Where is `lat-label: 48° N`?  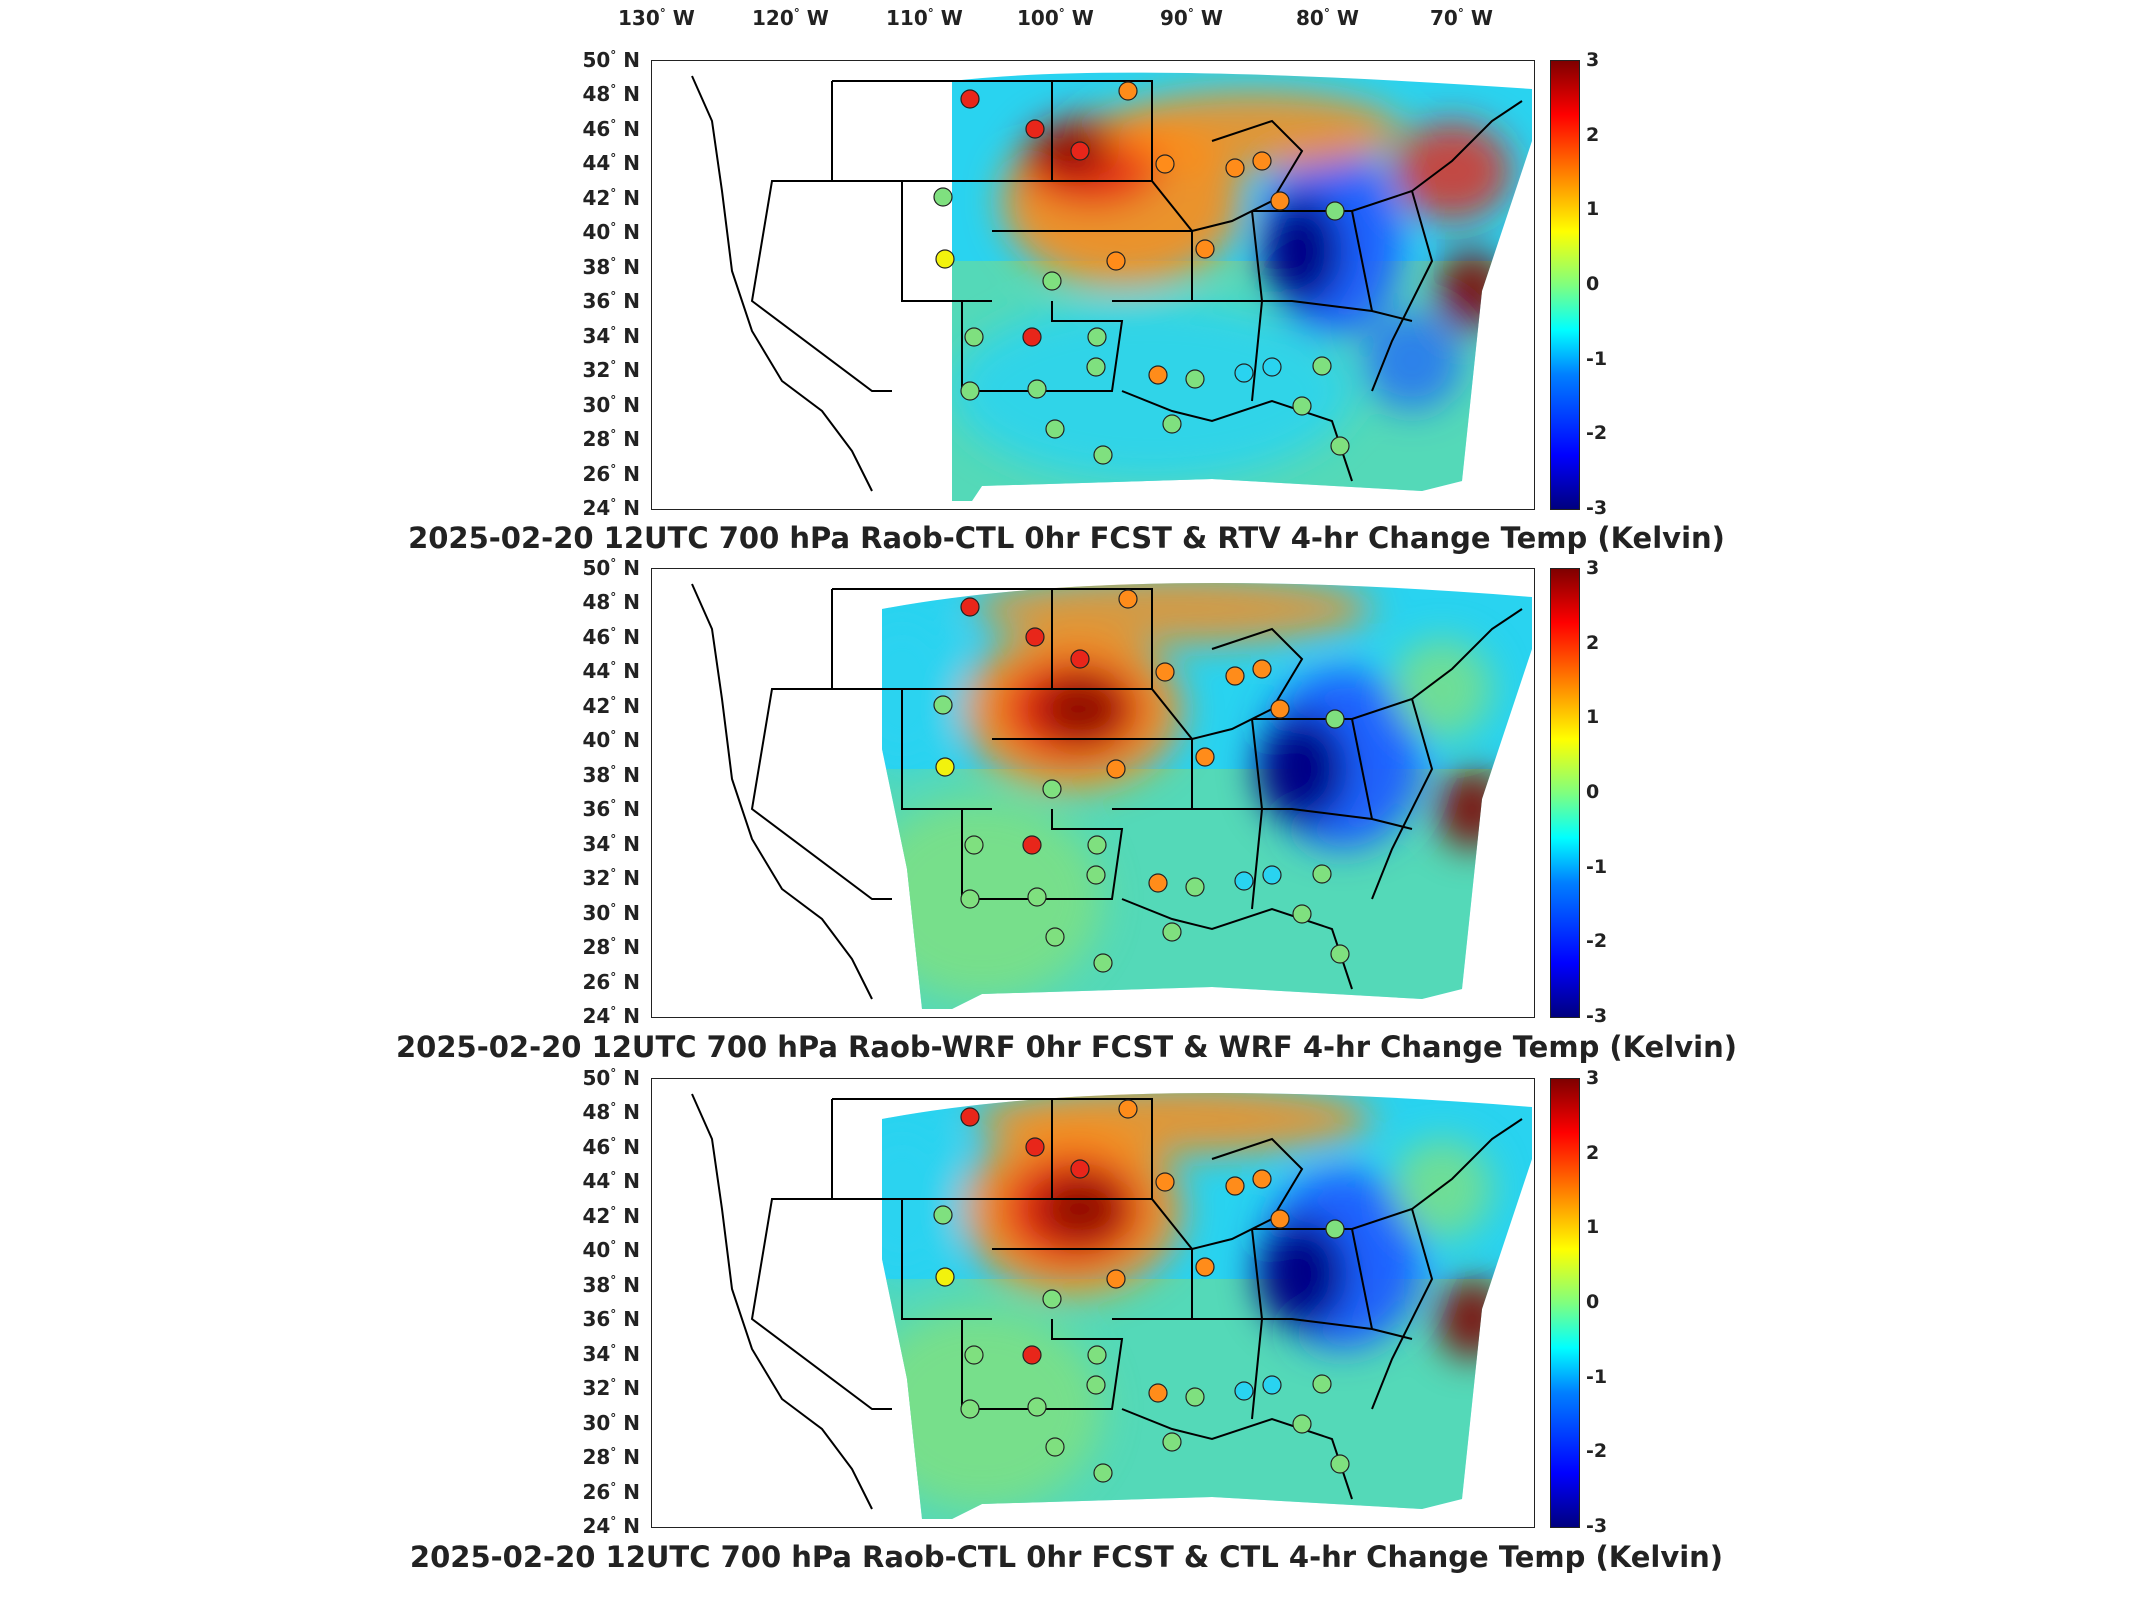 lat-label: 48° N is located at coordinates (611, 94).